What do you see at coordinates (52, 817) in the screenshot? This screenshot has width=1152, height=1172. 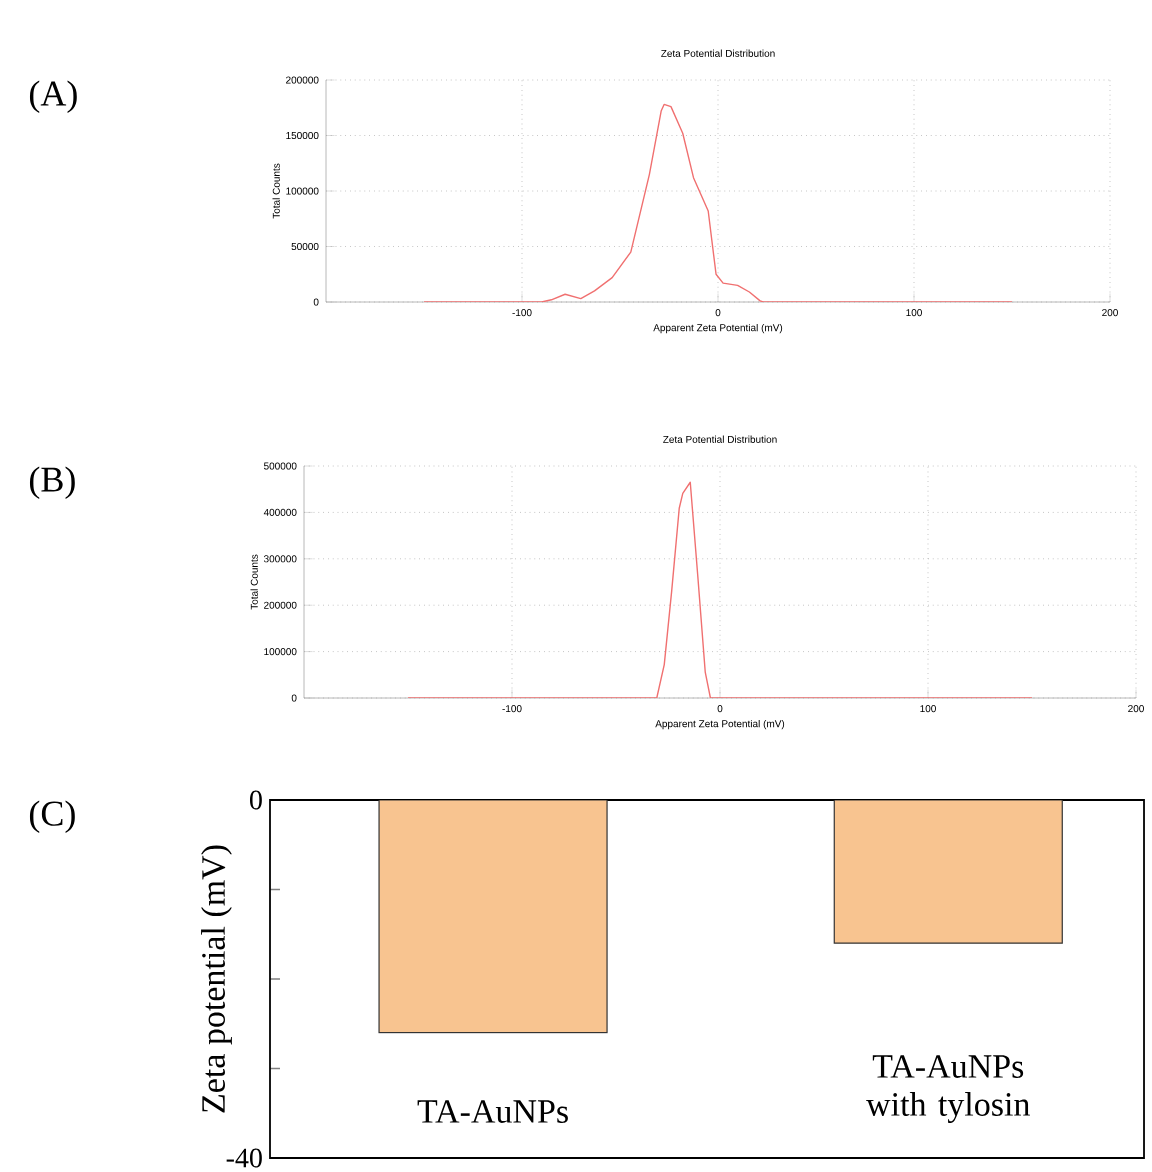 I see `text: (C)` at bounding box center [52, 817].